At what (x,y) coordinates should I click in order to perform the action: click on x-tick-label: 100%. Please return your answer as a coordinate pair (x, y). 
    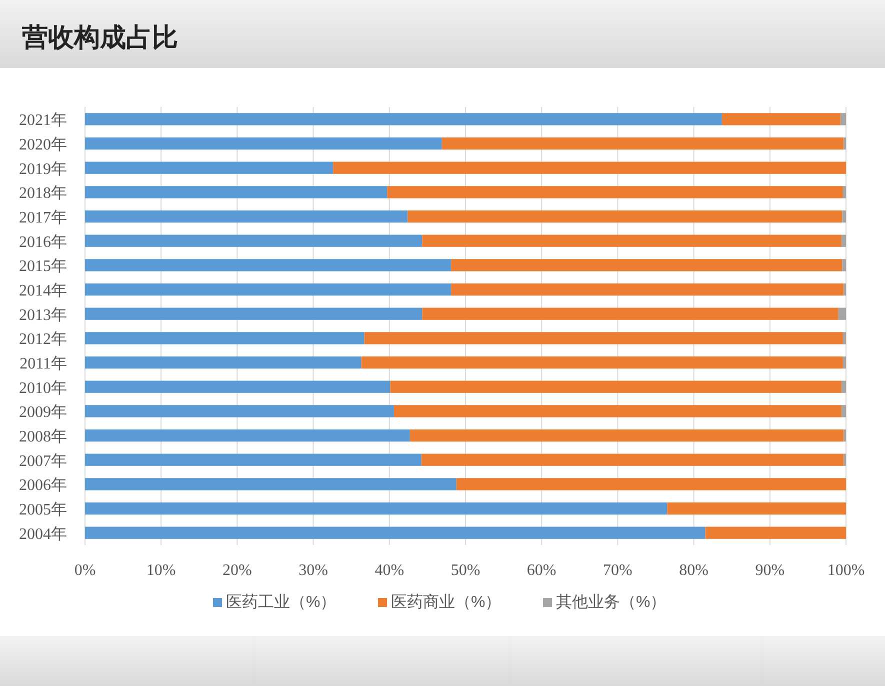
    Looking at the image, I should click on (846, 570).